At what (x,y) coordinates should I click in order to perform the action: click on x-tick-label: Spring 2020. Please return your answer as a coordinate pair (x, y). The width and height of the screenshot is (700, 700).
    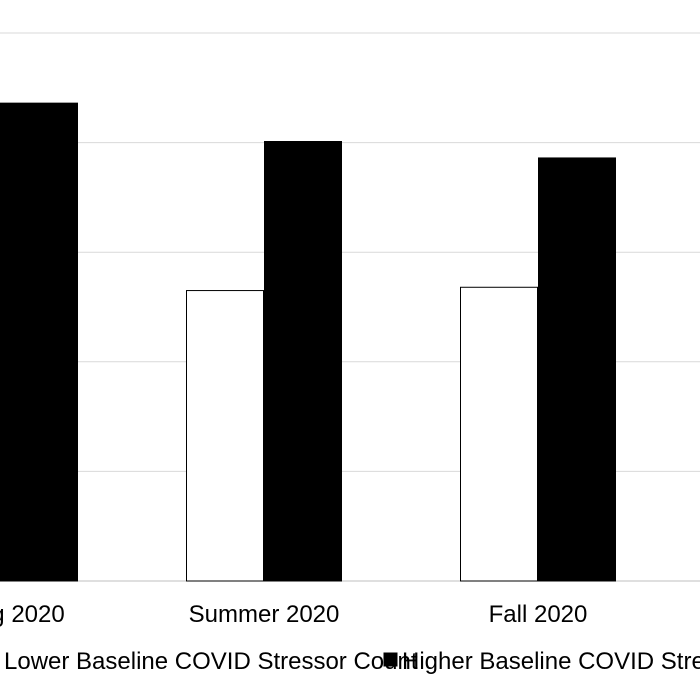
    Looking at the image, I should click on (32, 614).